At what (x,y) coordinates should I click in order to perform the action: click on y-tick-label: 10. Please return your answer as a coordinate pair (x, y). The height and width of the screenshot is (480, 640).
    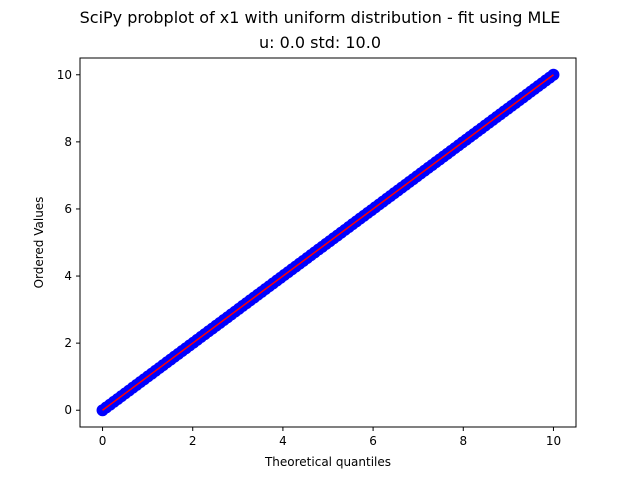
    Looking at the image, I should click on (64, 75).